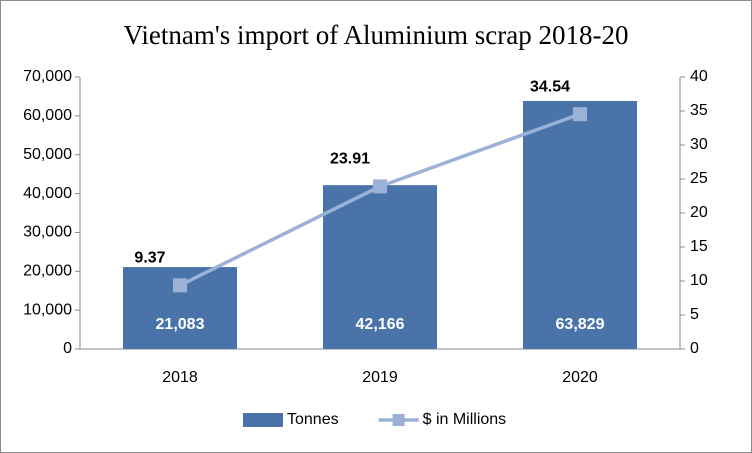 The width and height of the screenshot is (752, 453). I want to click on bar-value-label: 21,083, so click(180, 324).